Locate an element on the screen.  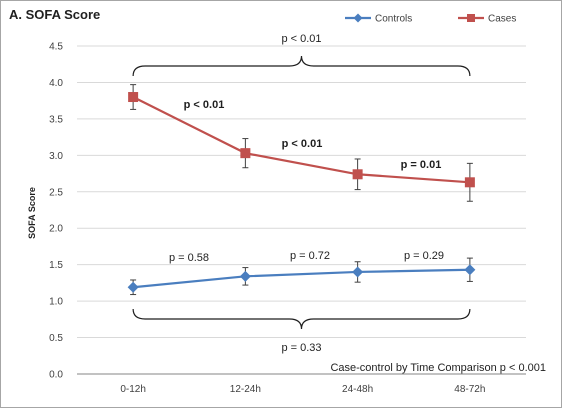
controls-pairwise-pvalue: p = 0.29 is located at coordinates (424, 256).